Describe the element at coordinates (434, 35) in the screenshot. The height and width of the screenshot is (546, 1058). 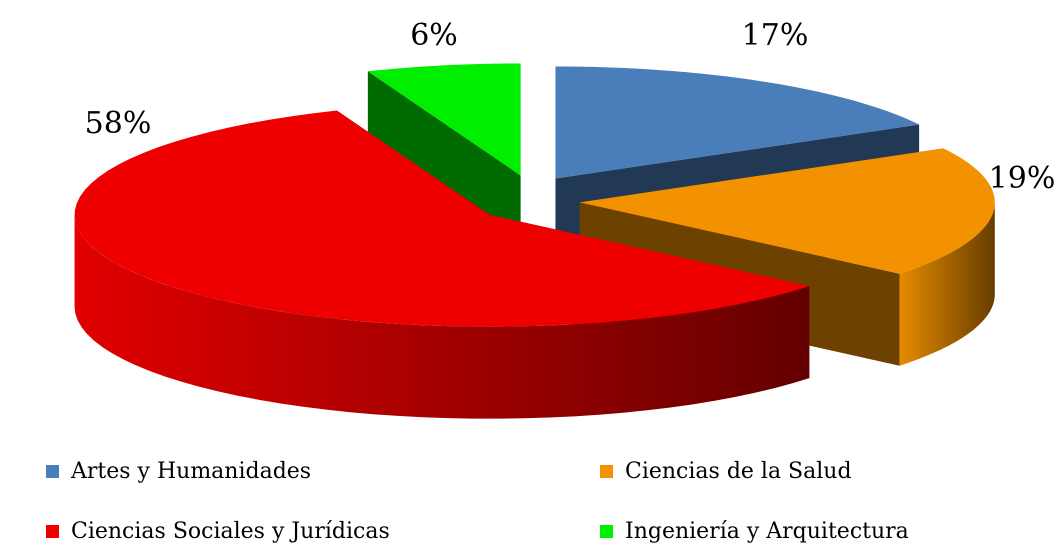
I see `data-label: 6%` at that location.